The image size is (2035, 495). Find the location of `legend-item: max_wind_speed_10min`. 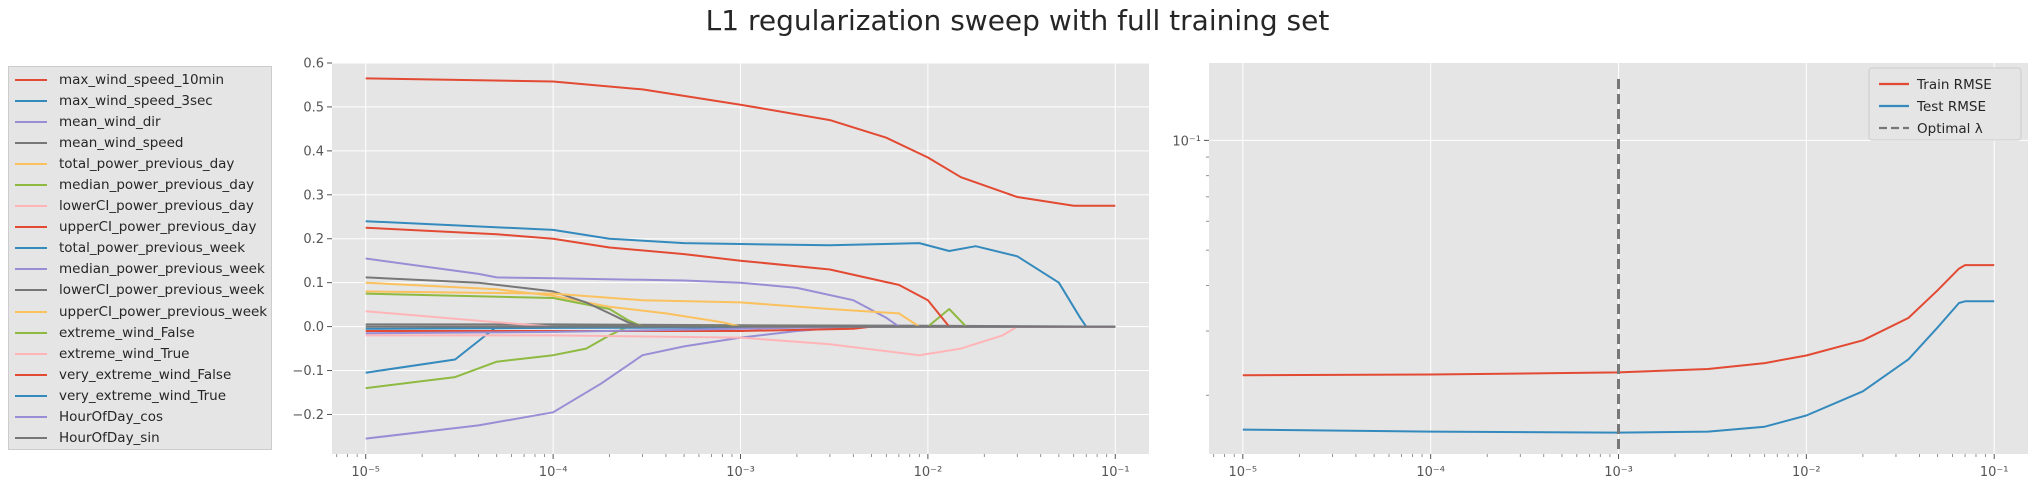

legend-item: max_wind_speed_10min is located at coordinates (143, 79).